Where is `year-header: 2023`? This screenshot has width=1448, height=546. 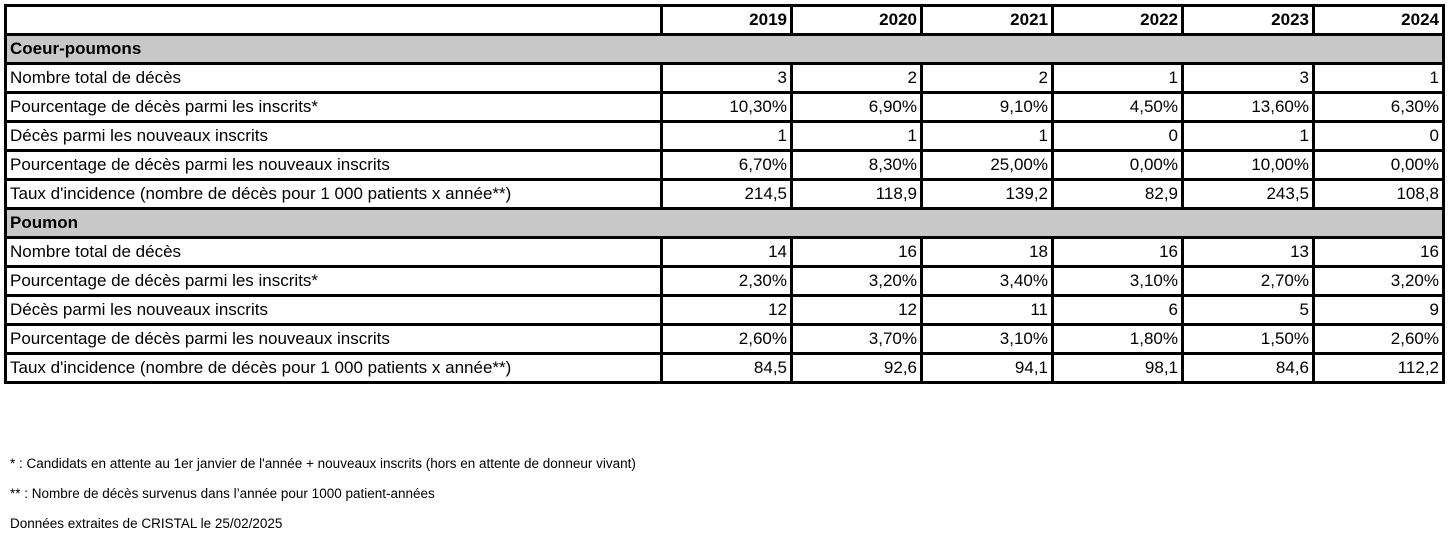 year-header: 2023 is located at coordinates (1248, 20).